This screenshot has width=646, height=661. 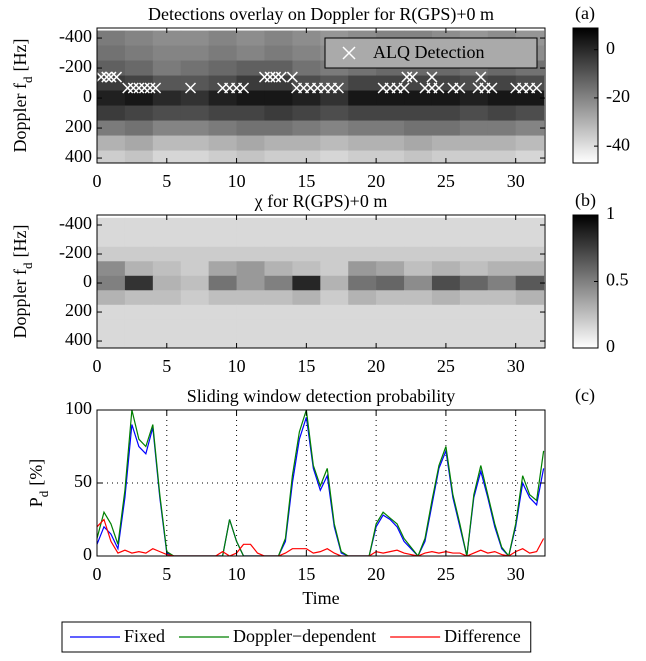 I want to click on colorbar-tick-label: 1, so click(x=610, y=213).